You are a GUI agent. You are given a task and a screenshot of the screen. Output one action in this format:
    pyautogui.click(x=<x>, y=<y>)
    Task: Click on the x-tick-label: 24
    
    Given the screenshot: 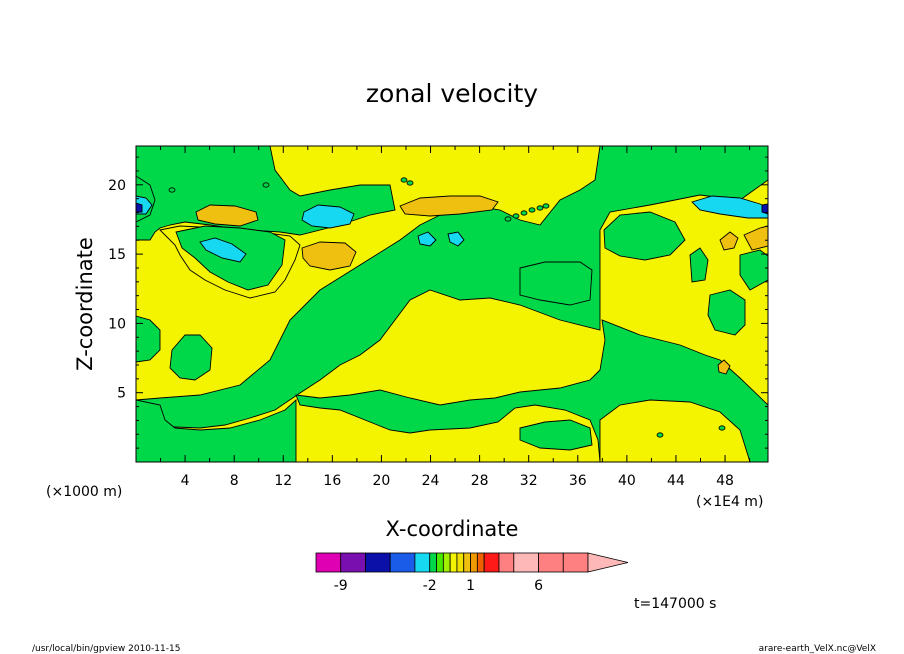 What is the action you would take?
    pyautogui.click(x=431, y=481)
    